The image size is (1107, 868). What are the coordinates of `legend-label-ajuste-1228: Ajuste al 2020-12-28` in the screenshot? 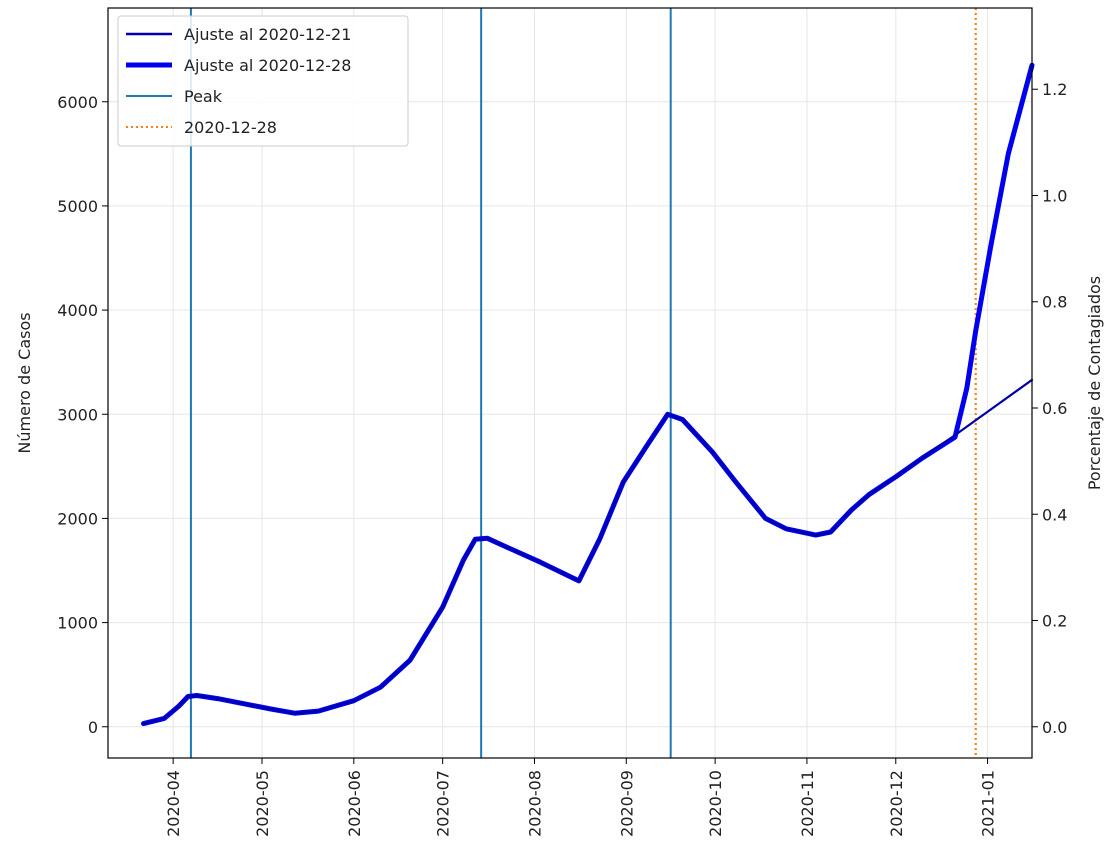 It's located at (267, 65).